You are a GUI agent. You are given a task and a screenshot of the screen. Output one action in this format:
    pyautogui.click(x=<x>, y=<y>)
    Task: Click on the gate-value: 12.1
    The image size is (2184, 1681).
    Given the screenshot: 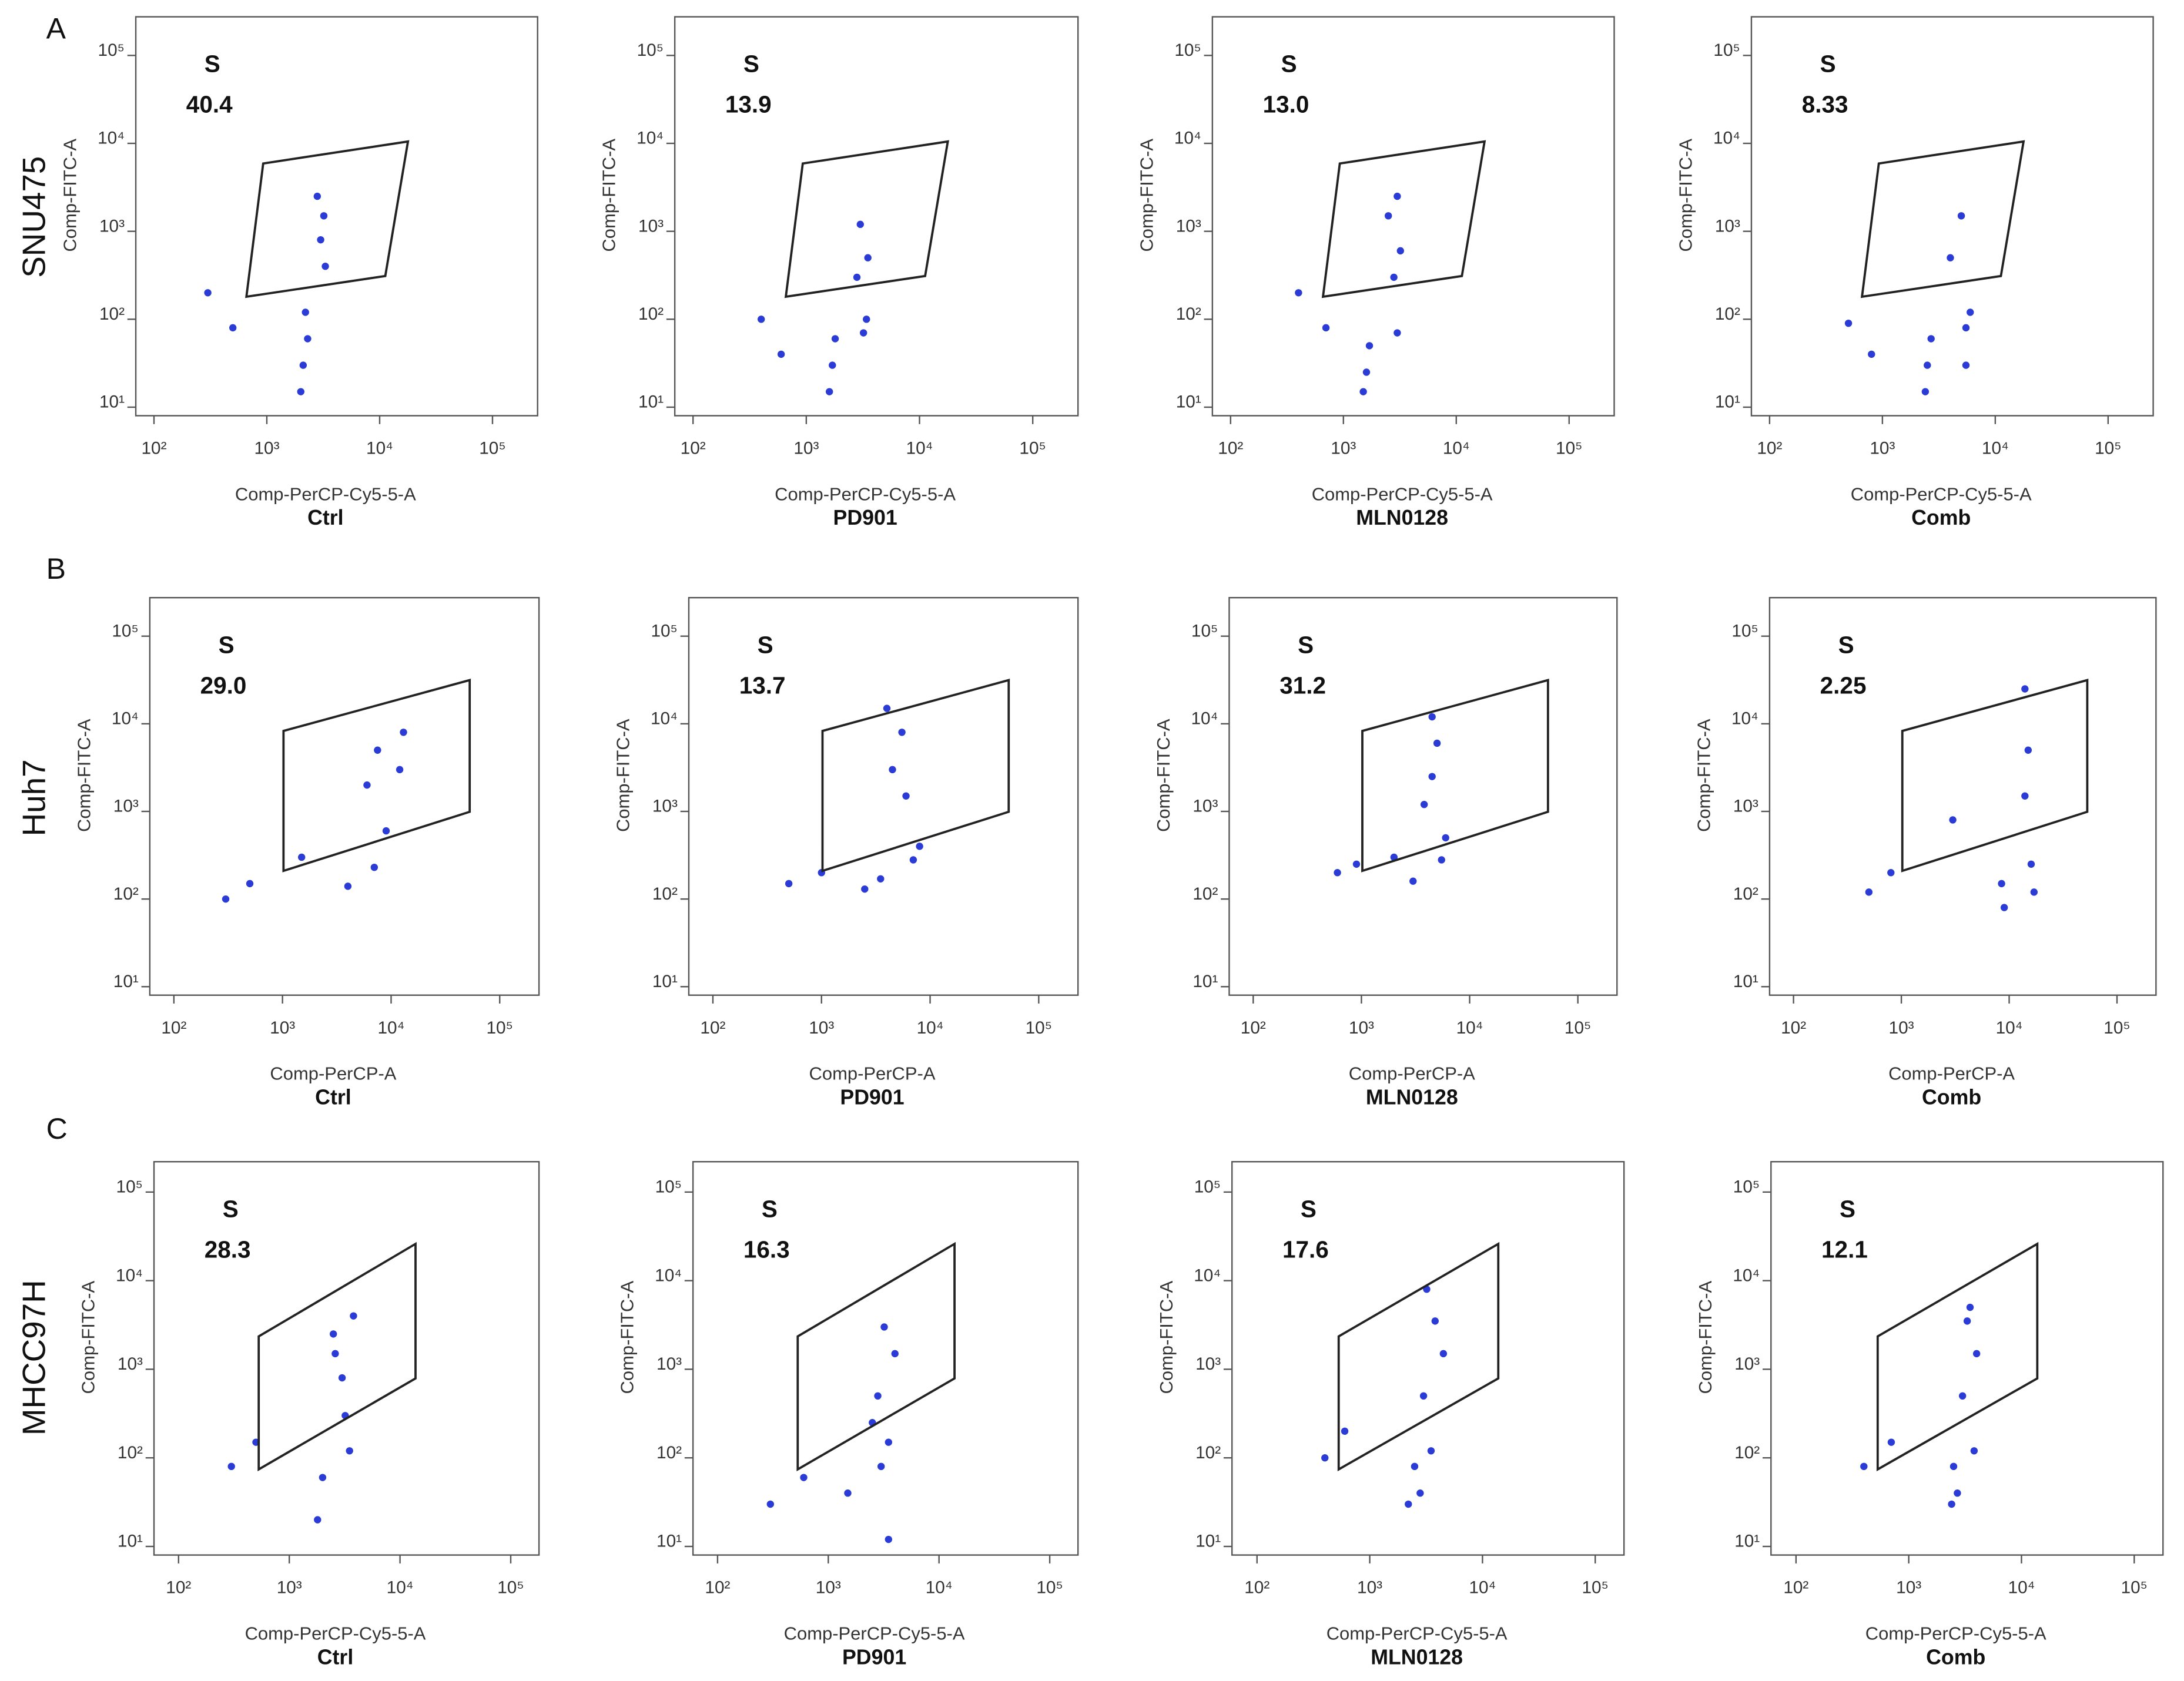 What is the action you would take?
    pyautogui.click(x=1844, y=1249)
    